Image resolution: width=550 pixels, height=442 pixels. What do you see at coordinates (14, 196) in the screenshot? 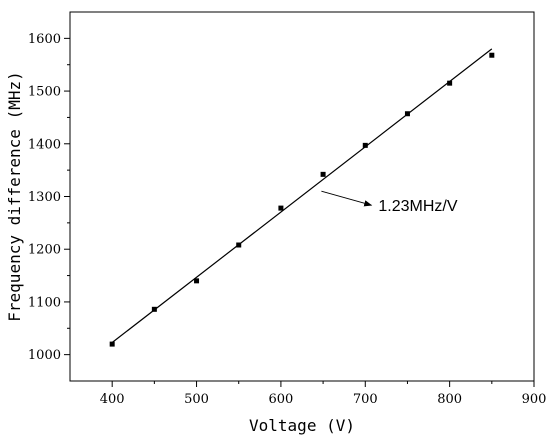
I see `y-axis-title: Frequency difference (MHz)` at bounding box center [14, 196].